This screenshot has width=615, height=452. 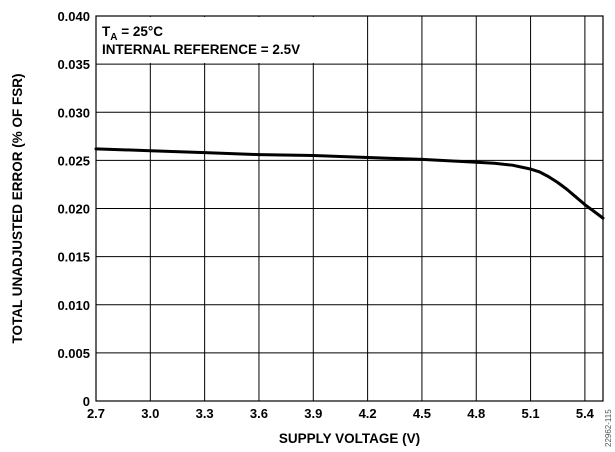 I want to click on condition-annotation: TA = 25°C, so click(x=132, y=33).